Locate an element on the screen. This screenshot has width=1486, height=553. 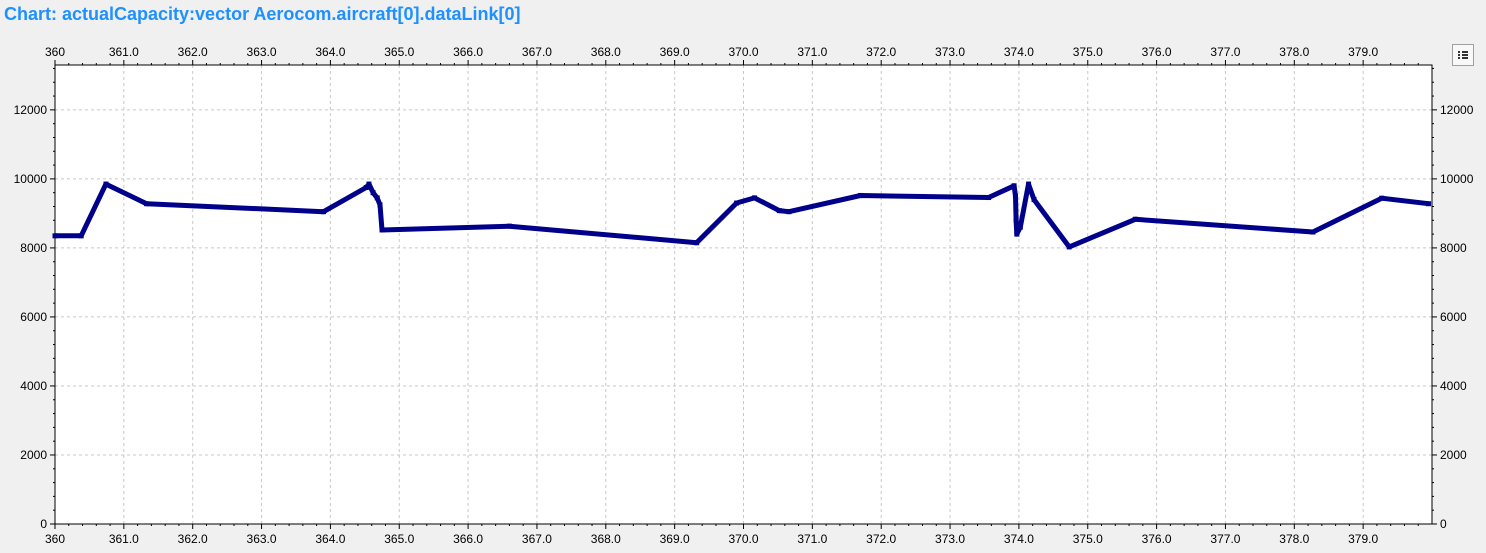
legend-list-icon is located at coordinates (1463, 55).